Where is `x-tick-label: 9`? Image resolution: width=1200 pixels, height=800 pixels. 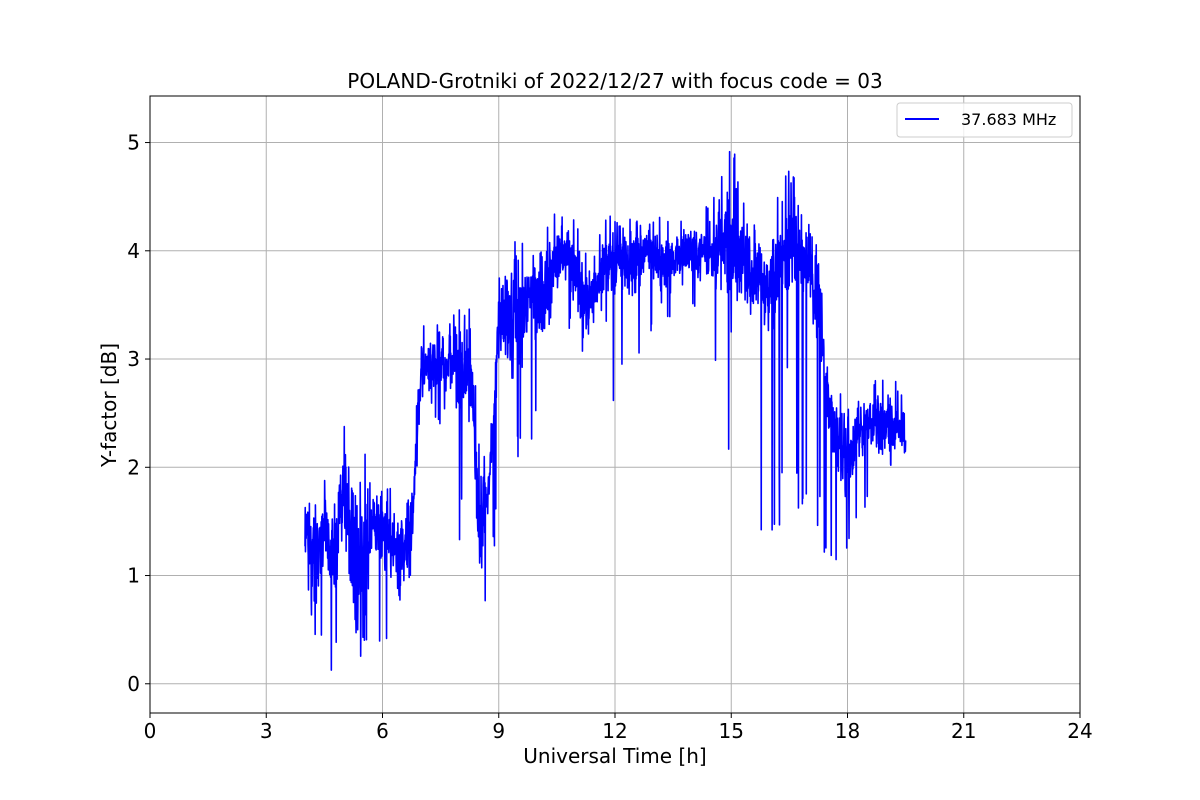
x-tick-label: 9 is located at coordinates (498, 731).